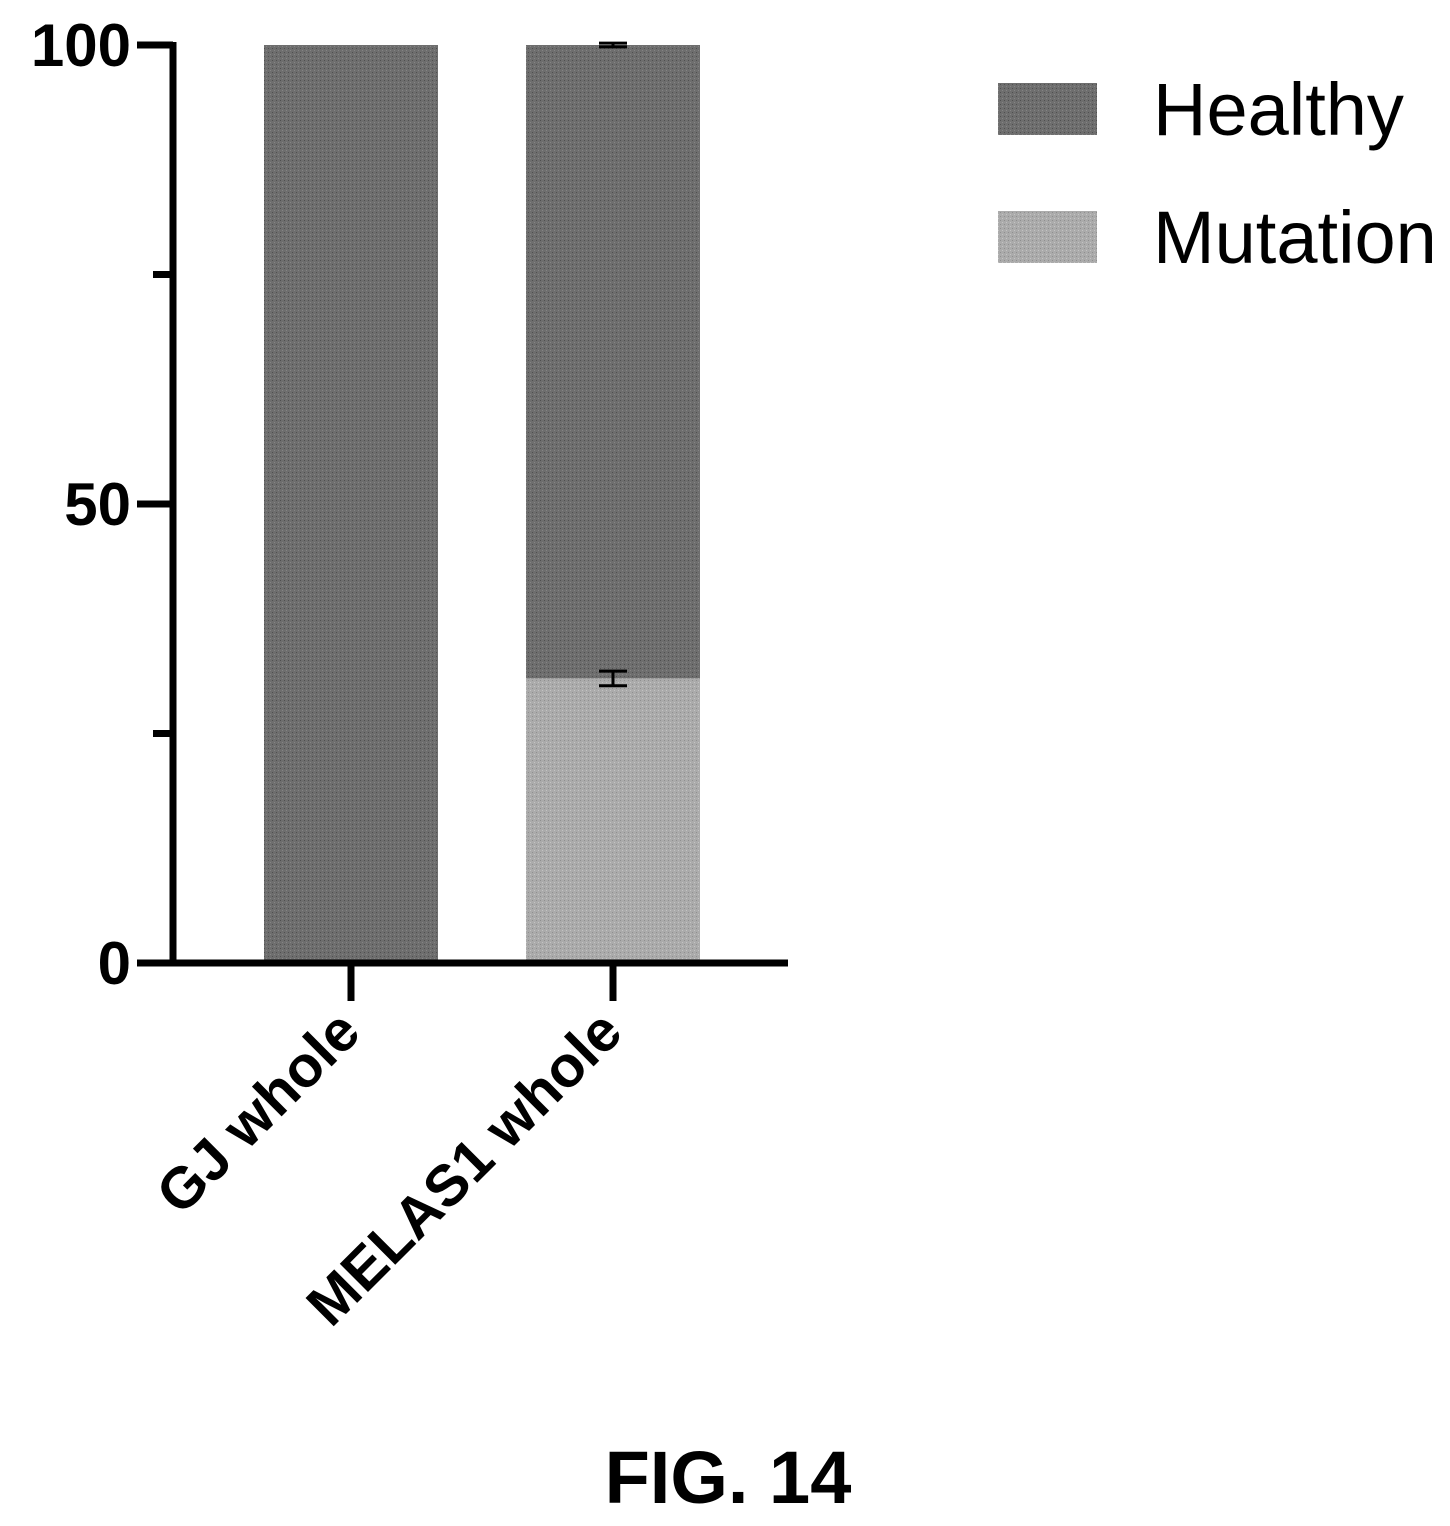 This screenshot has width=1450, height=1526. What do you see at coordinates (114, 963) in the screenshot?
I see `y-tick-label-0: 0` at bounding box center [114, 963].